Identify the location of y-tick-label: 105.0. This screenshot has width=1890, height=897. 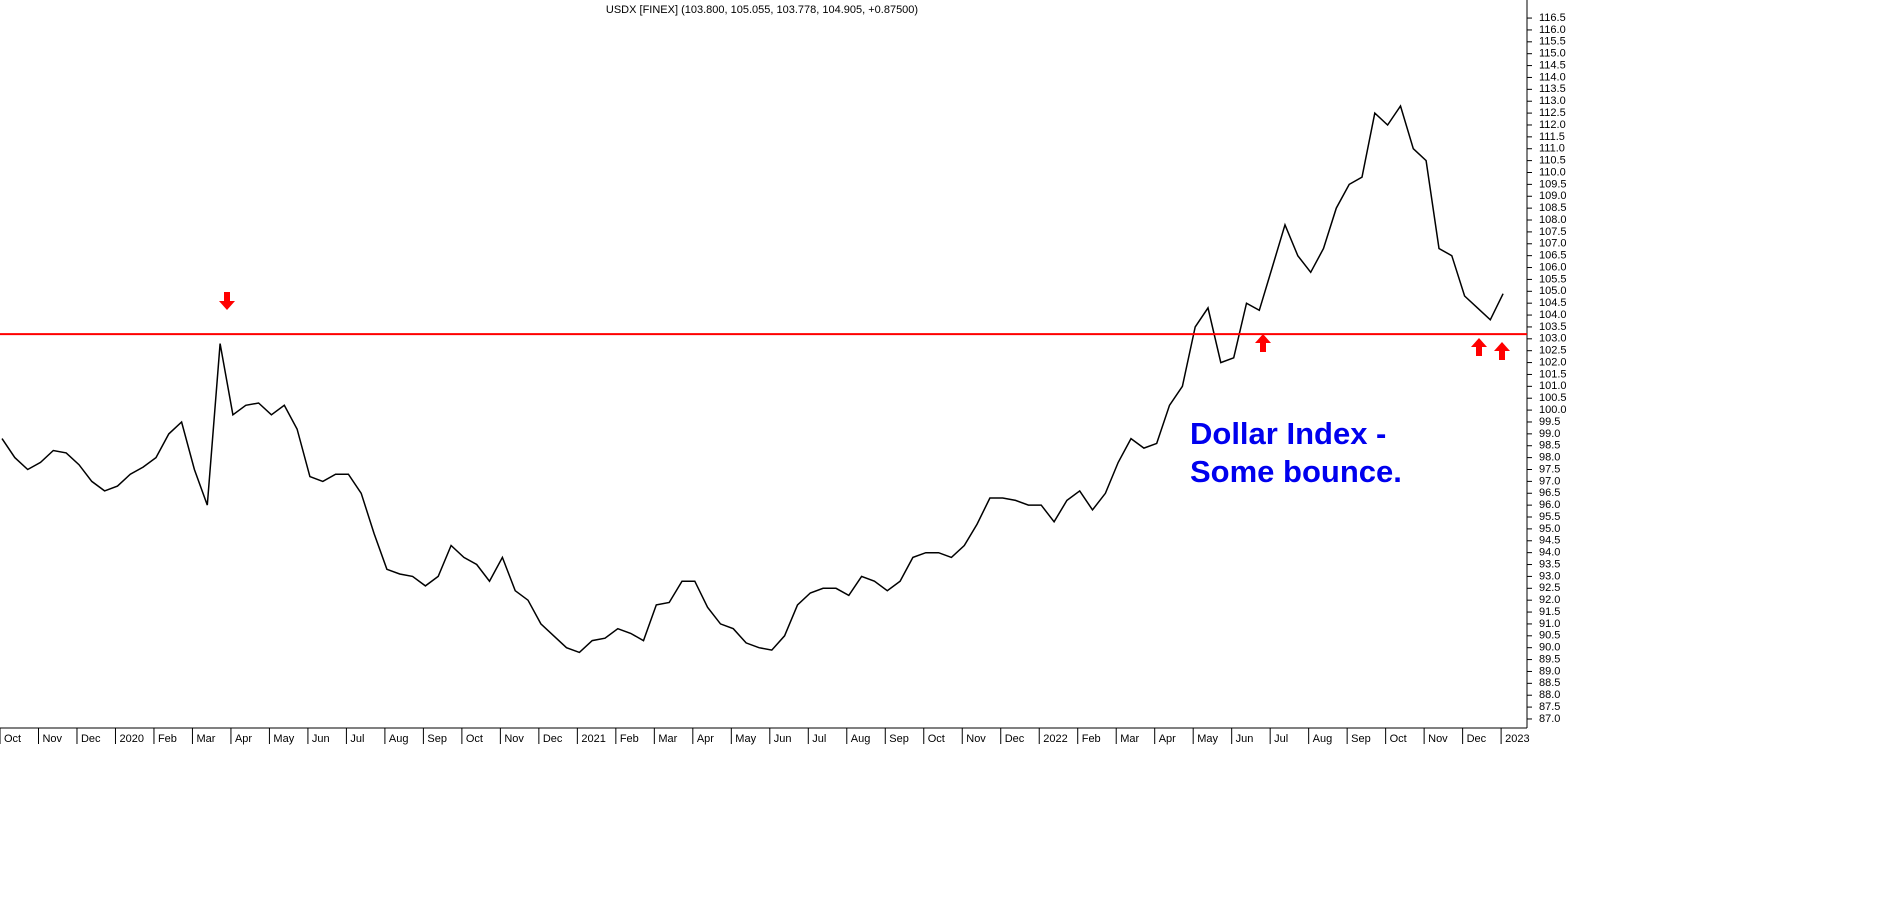
(1553, 291).